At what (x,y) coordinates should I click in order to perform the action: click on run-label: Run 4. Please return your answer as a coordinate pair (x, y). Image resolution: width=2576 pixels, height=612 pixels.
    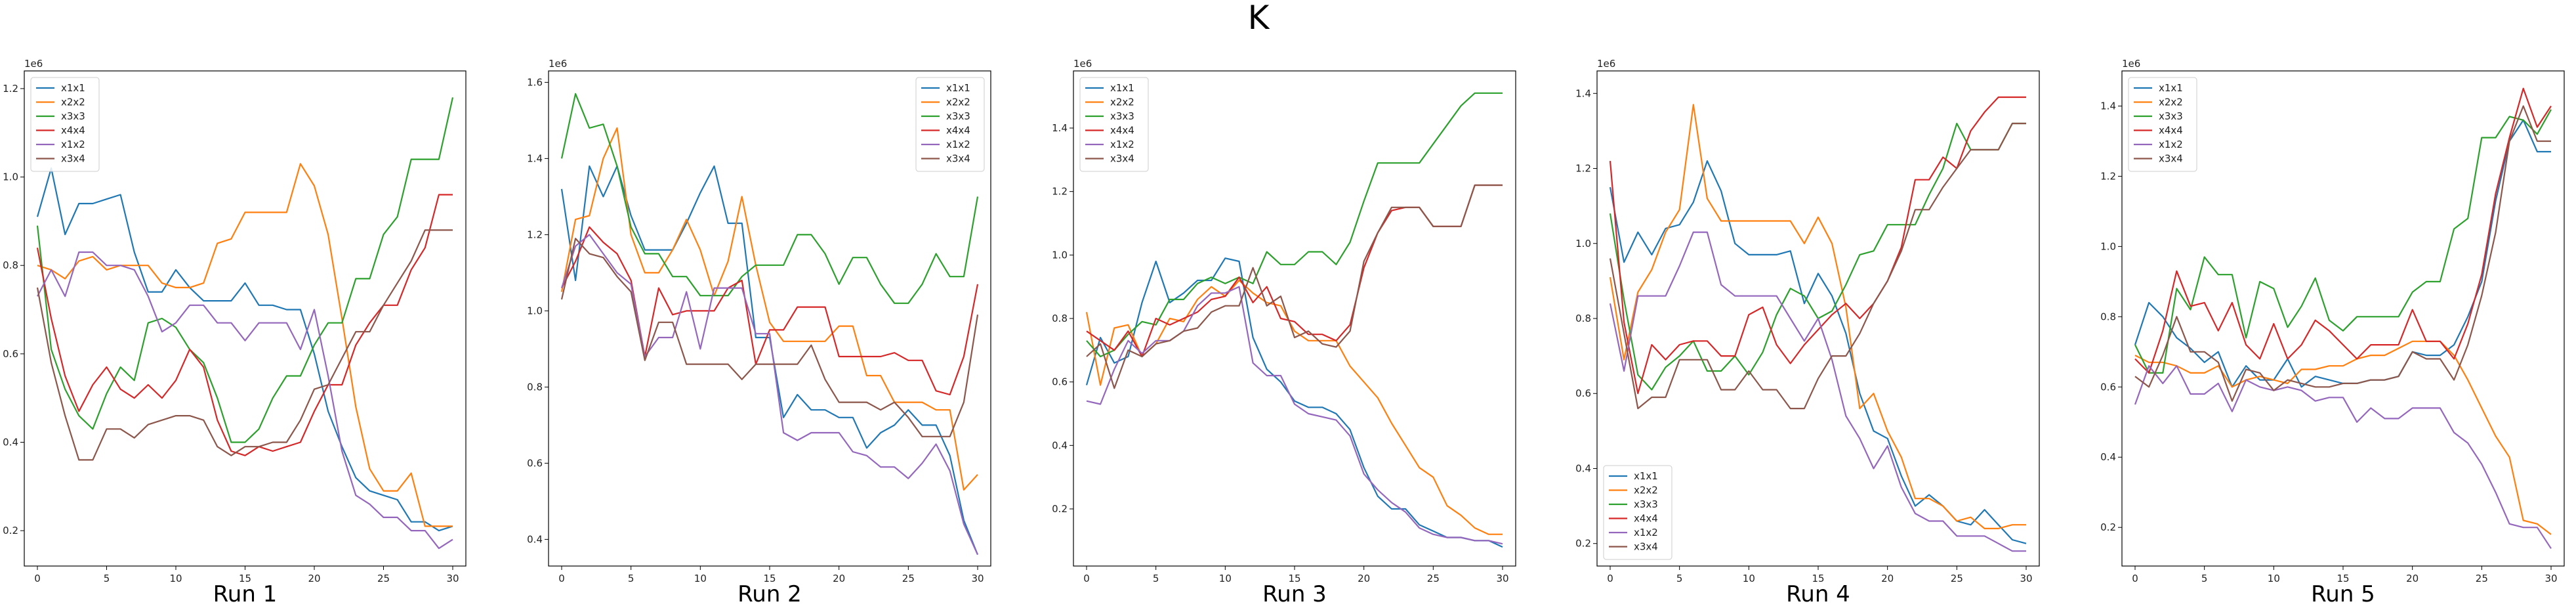
    Looking at the image, I should click on (1818, 594).